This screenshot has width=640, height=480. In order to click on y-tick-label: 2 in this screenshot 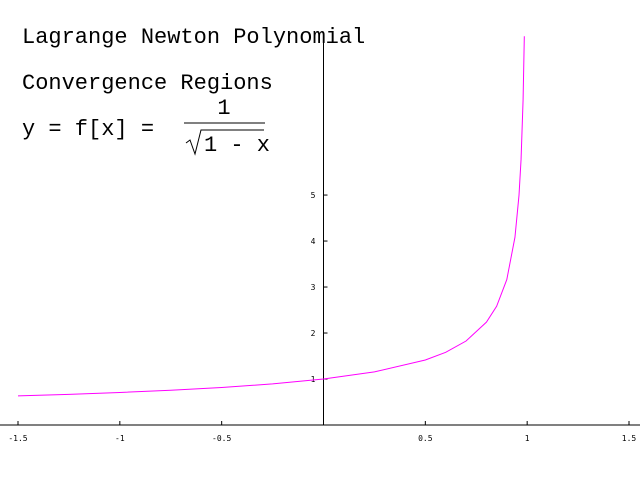, I will do `click(313, 333)`.